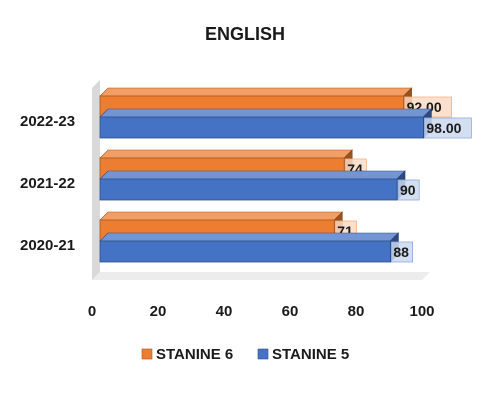 The image size is (490, 400). Describe the element at coordinates (224, 311) in the screenshot. I see `x-tick-label: 40` at that location.